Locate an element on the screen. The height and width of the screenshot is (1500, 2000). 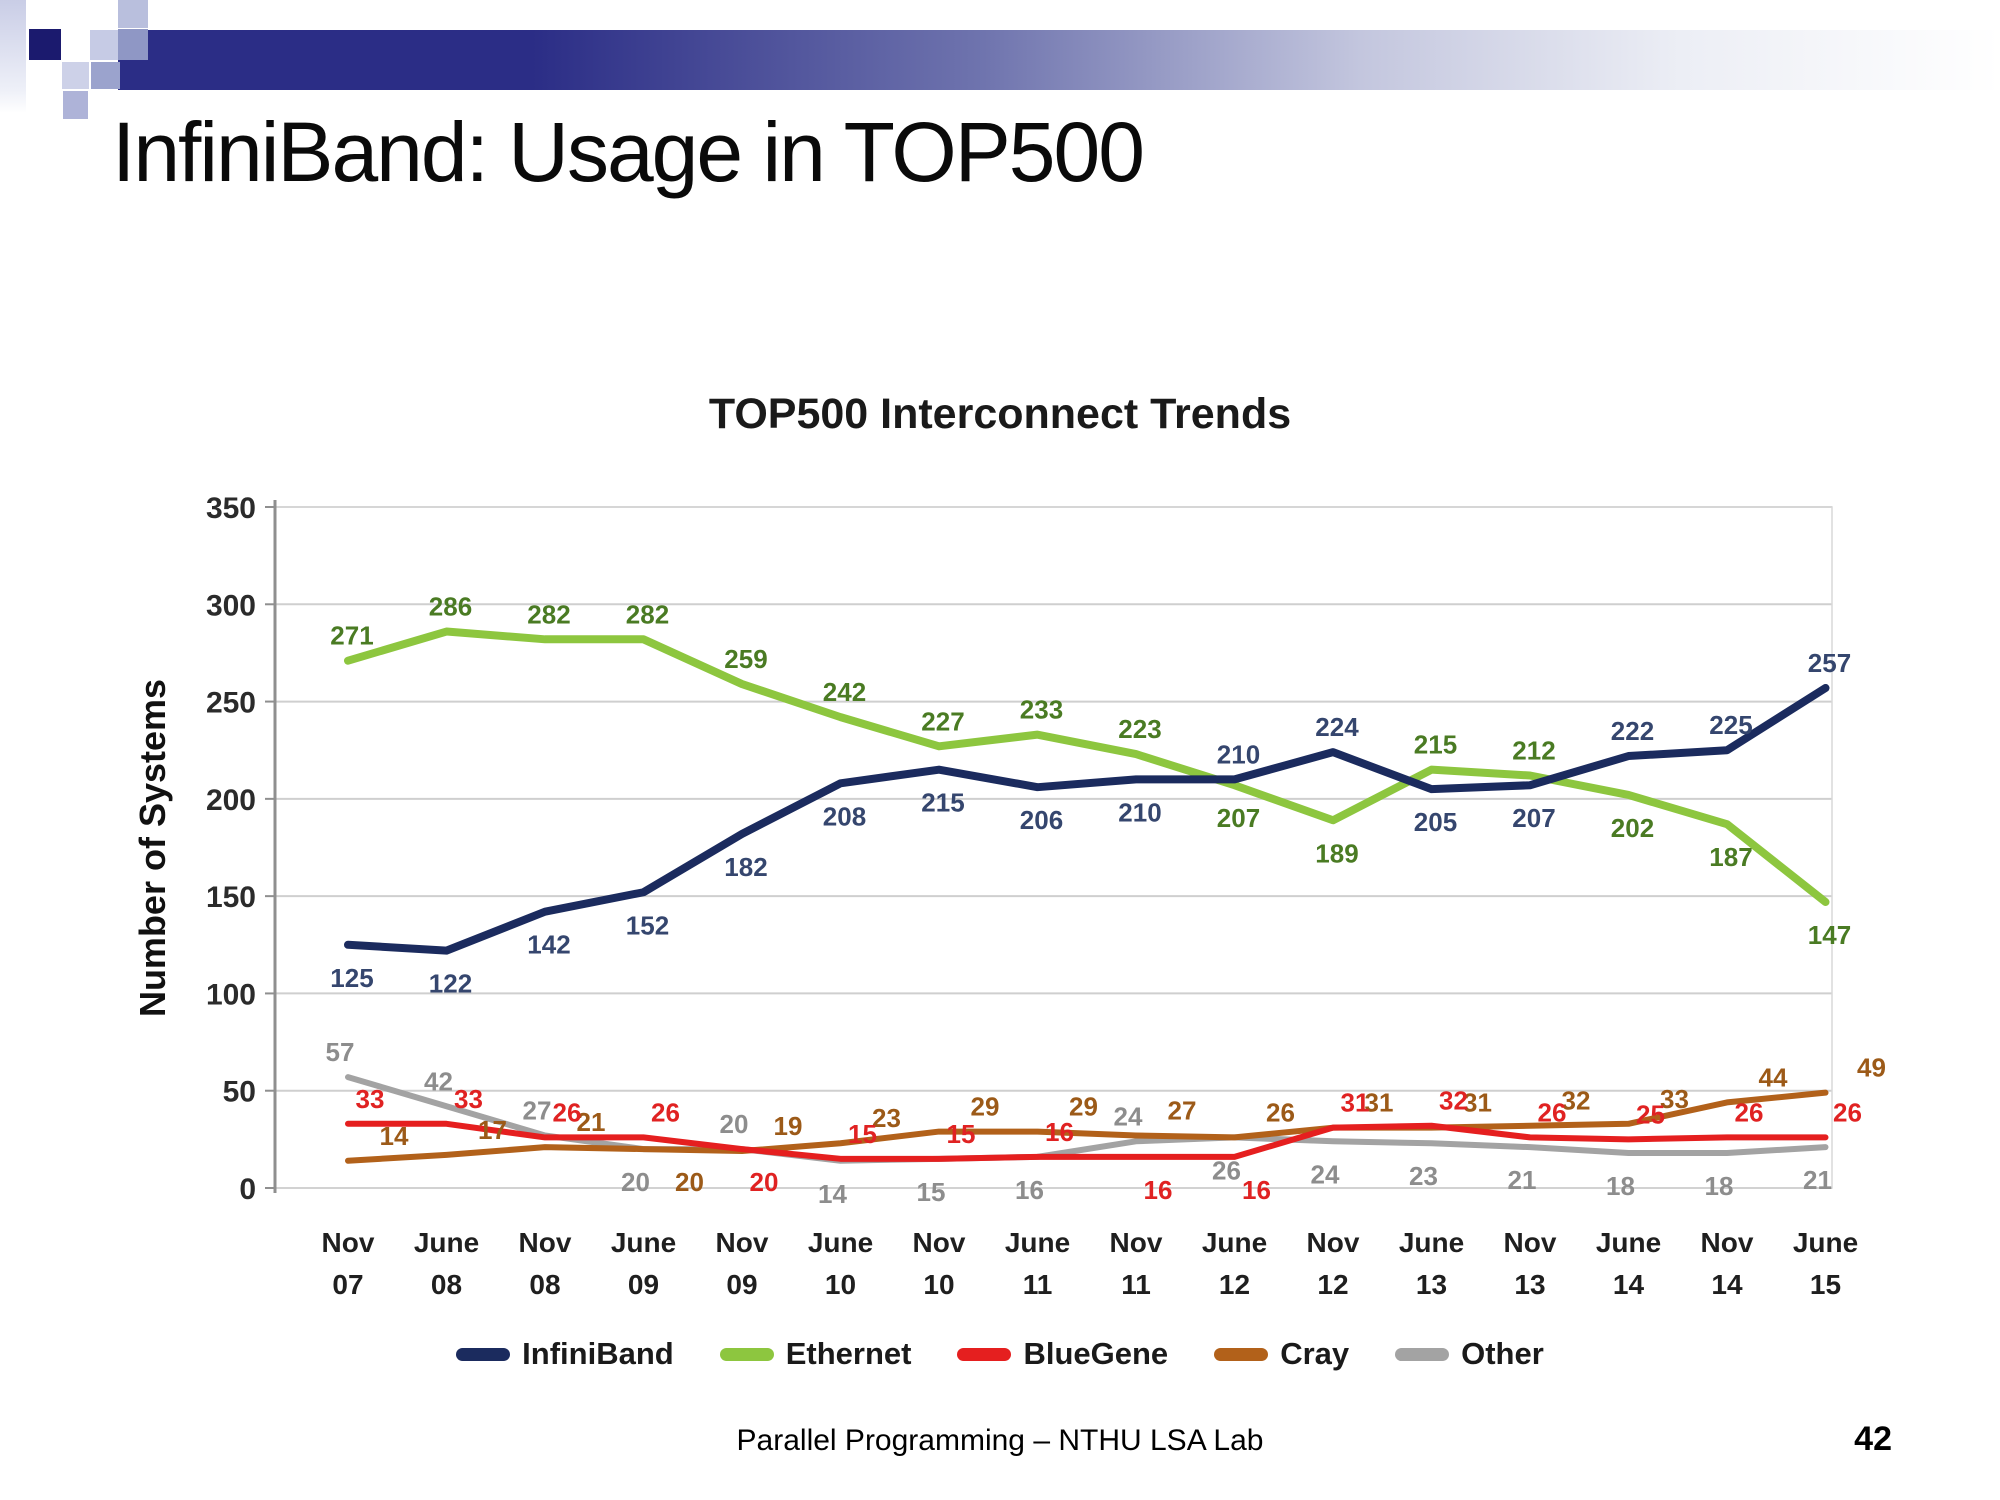
y-tick-label: 350 is located at coordinates (231, 508).